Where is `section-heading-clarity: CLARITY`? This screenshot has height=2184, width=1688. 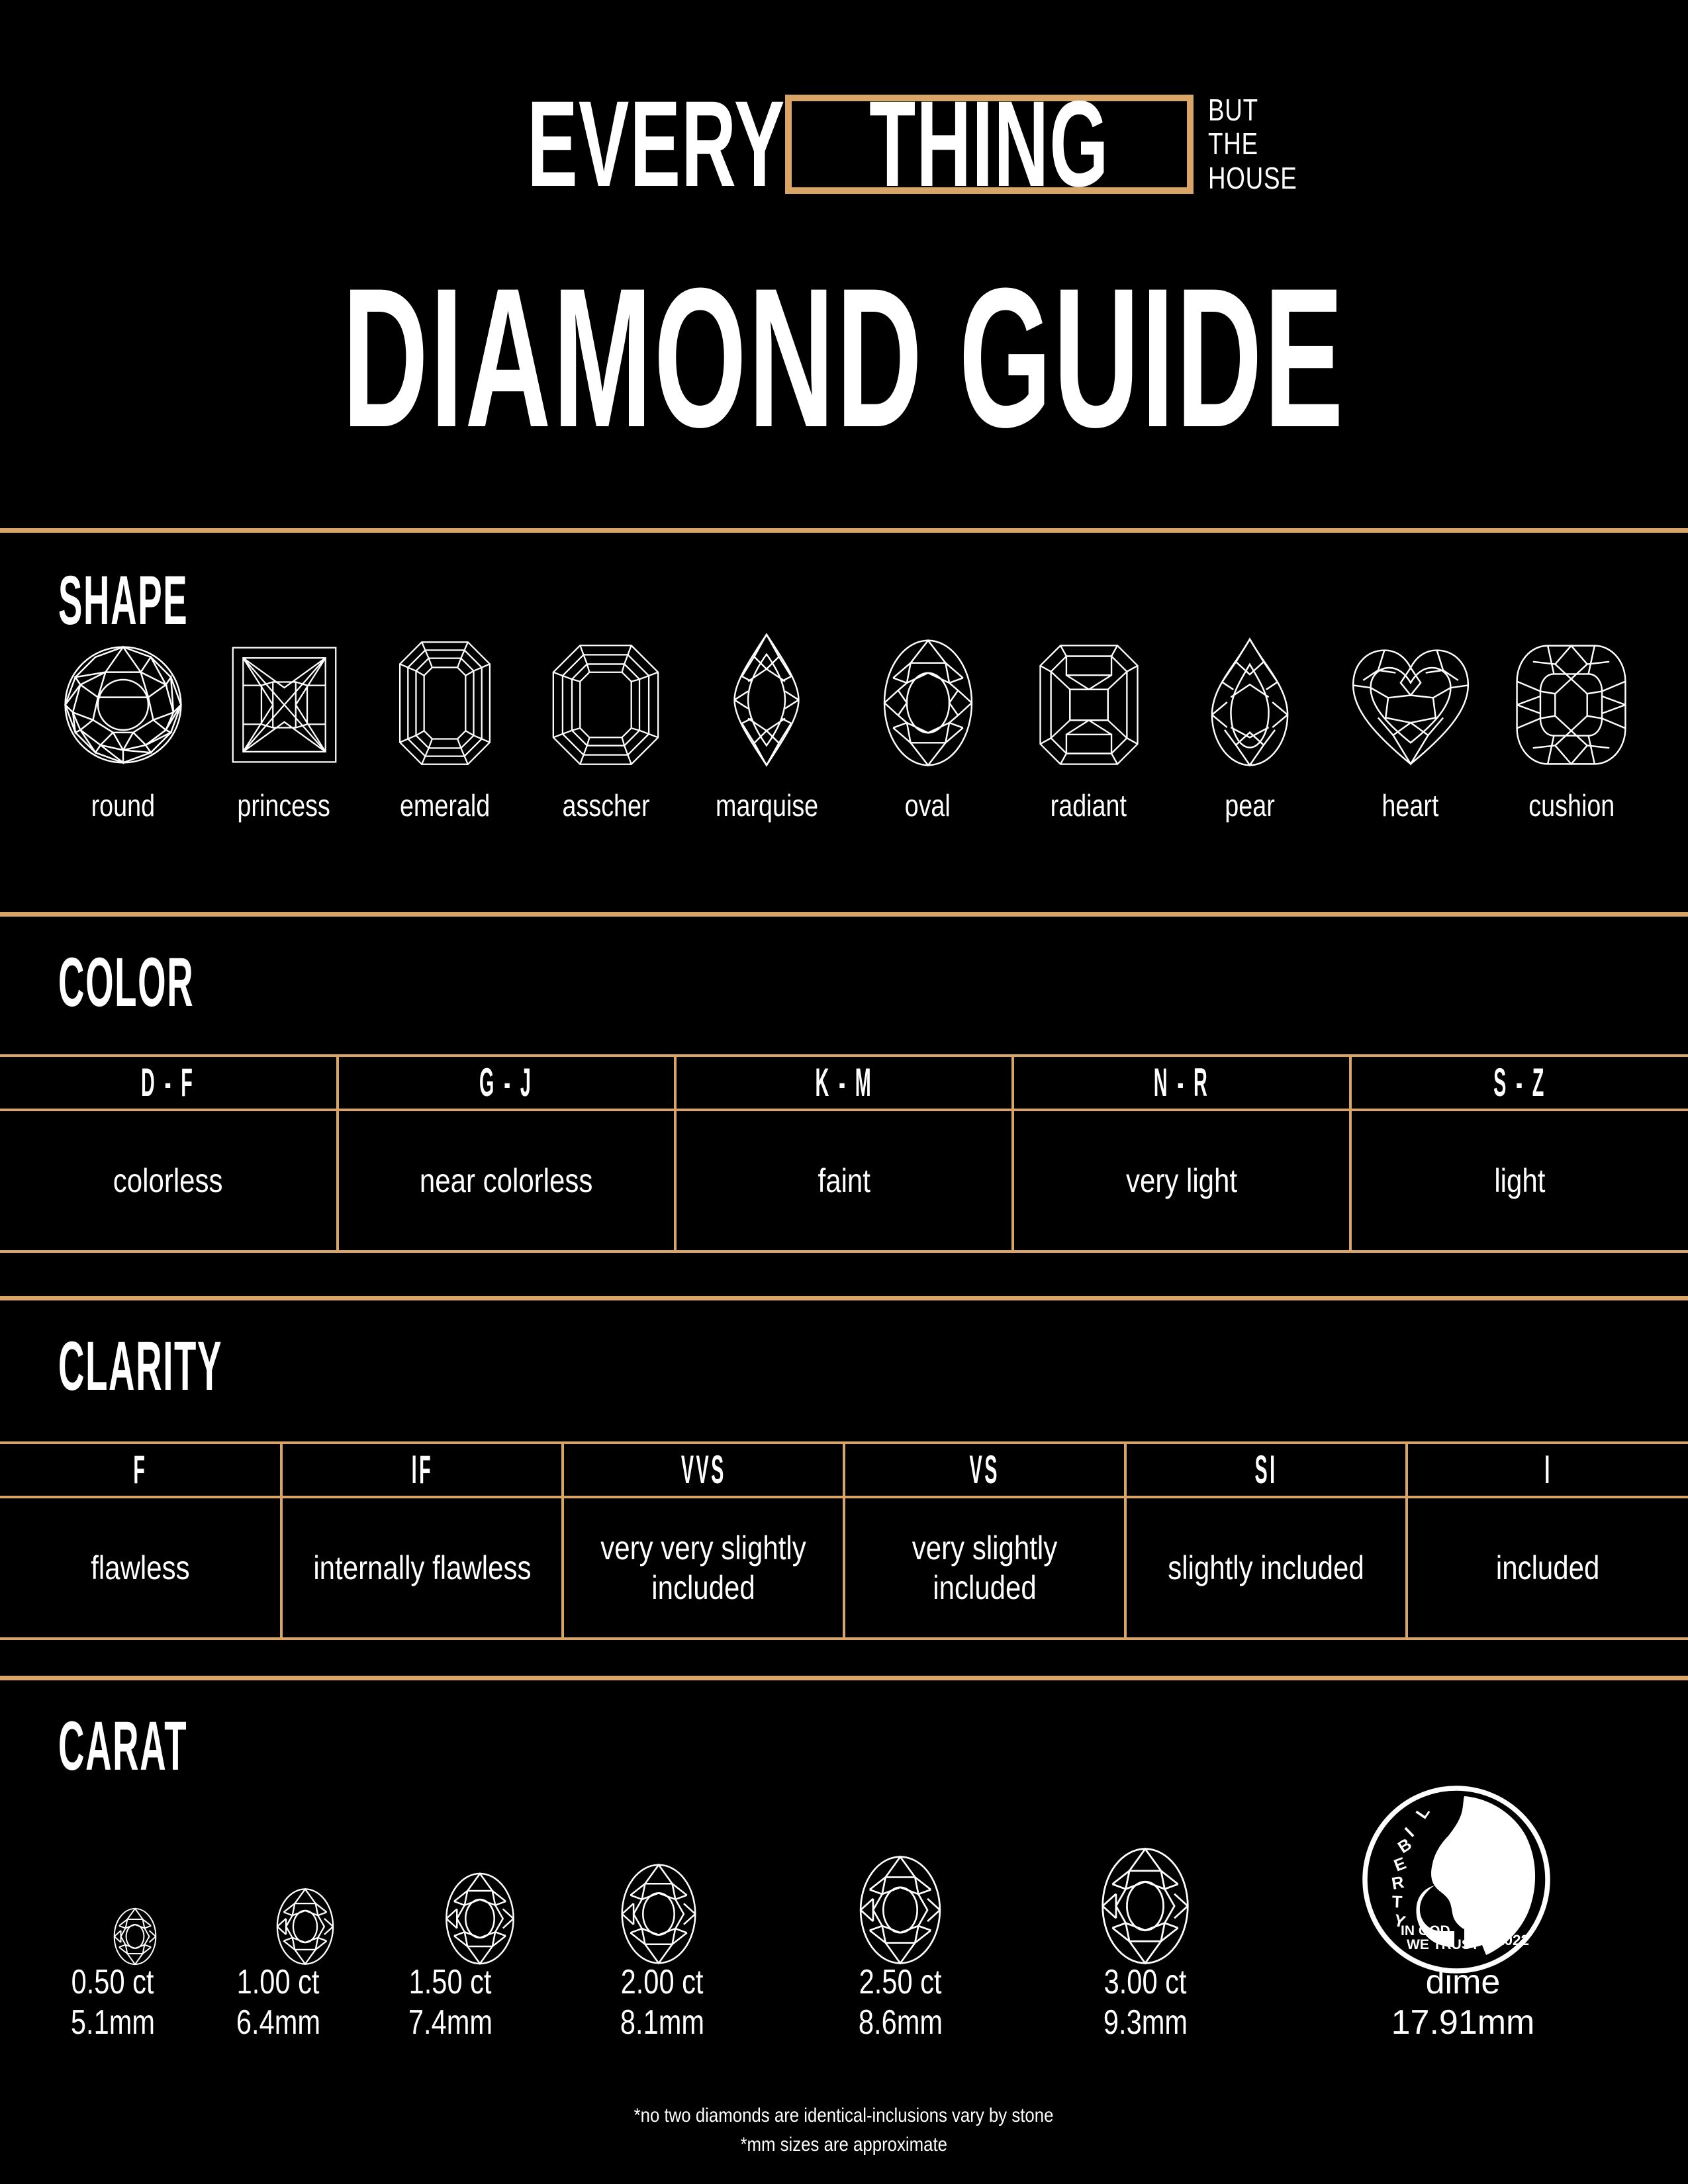
section-heading-clarity: CLARITY is located at coordinates (216, 1366).